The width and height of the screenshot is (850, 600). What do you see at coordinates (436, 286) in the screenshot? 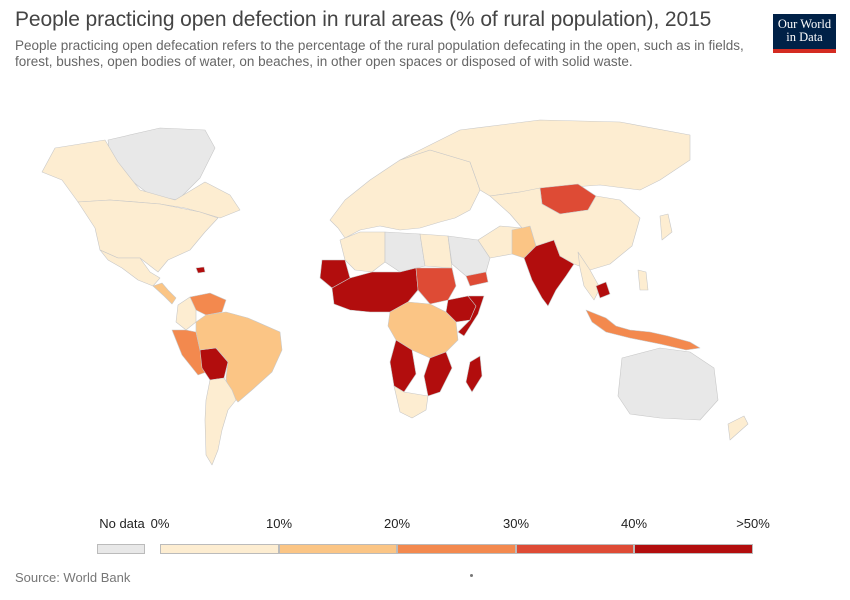
I see `region-sudan` at bounding box center [436, 286].